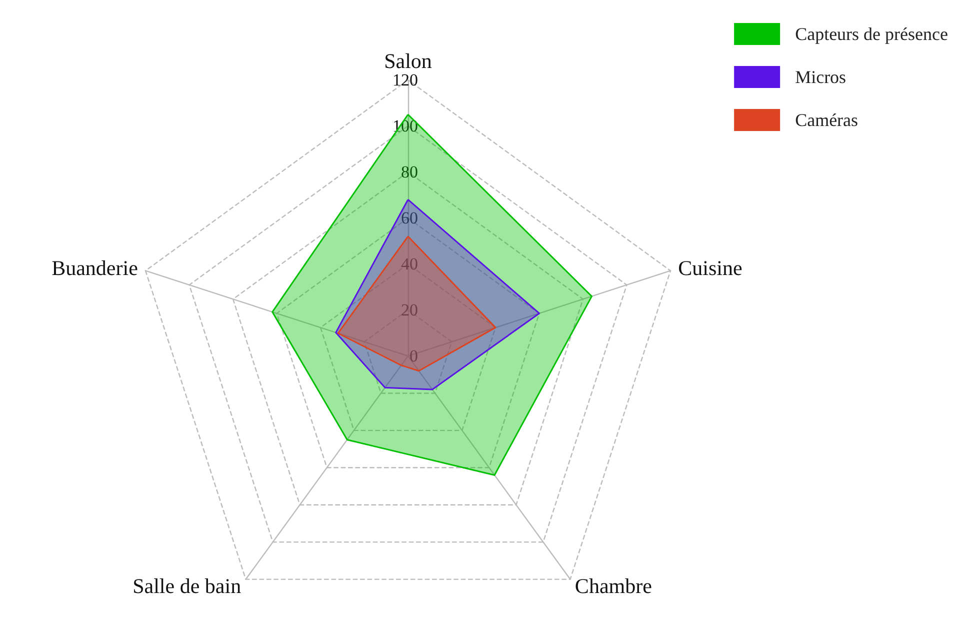 This screenshot has height=623, width=961. What do you see at coordinates (409, 218) in the screenshot?
I see `y-tick-label: 60` at bounding box center [409, 218].